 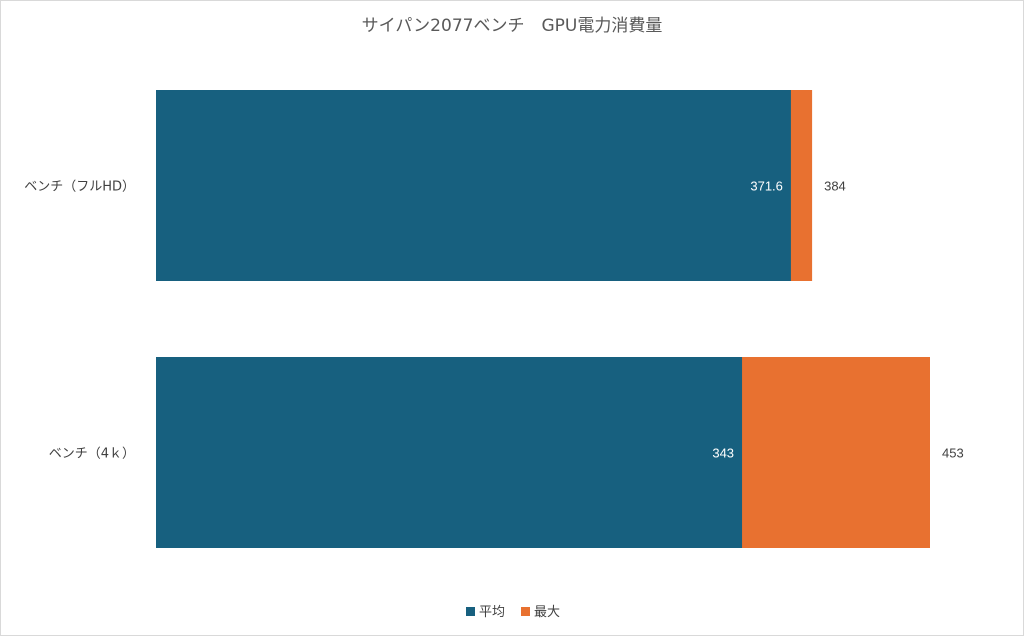 What do you see at coordinates (92, 454) in the screenshot?
I see `category-label: ベンチ（4ｋ）` at bounding box center [92, 454].